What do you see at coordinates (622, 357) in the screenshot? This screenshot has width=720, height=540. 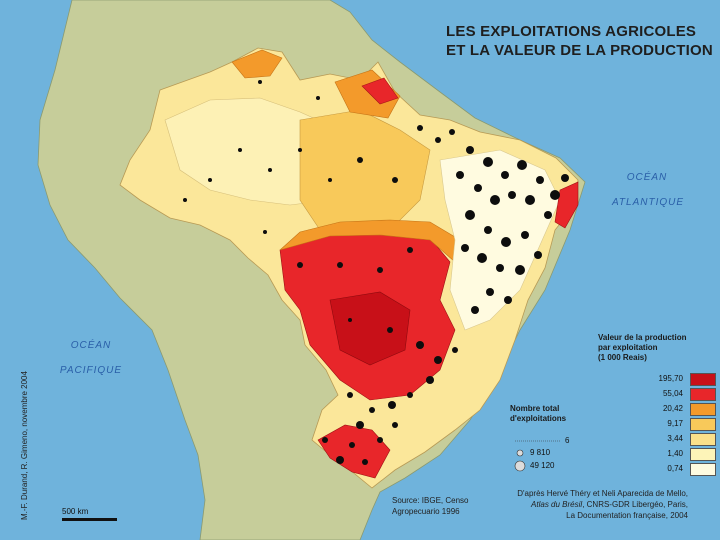 I see `legend-value-title-line3: (1 000 Reais)` at bounding box center [622, 357].